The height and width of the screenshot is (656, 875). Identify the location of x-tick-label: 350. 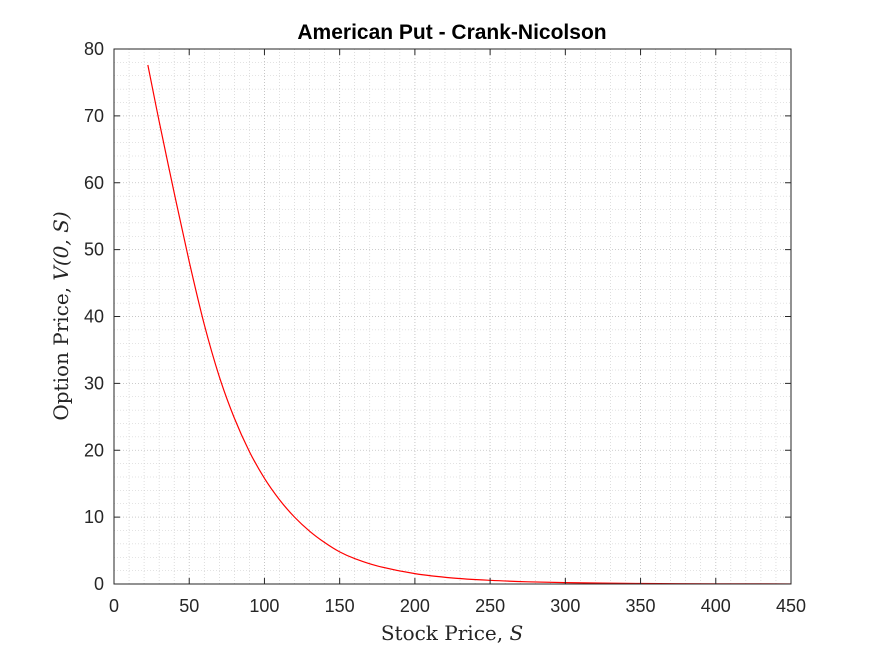
(641, 606).